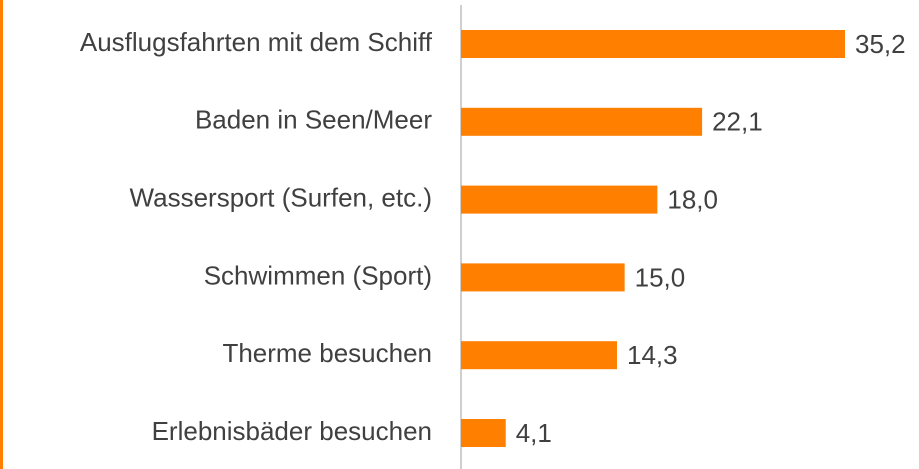 This screenshot has width=919, height=469. I want to click on value-label: 15,0, so click(660, 277).